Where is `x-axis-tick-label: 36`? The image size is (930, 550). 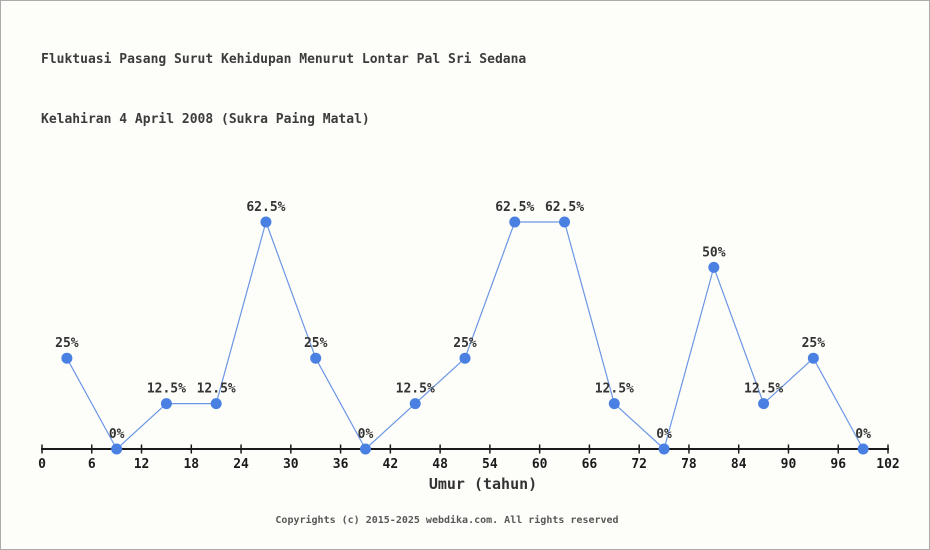
x-axis-tick-label: 36 is located at coordinates (341, 464).